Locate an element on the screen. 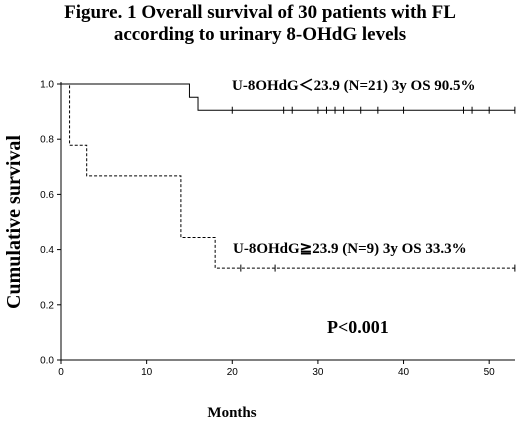  figure-title-line-2: according to urinary 8-OHdG levels is located at coordinates (260, 34).